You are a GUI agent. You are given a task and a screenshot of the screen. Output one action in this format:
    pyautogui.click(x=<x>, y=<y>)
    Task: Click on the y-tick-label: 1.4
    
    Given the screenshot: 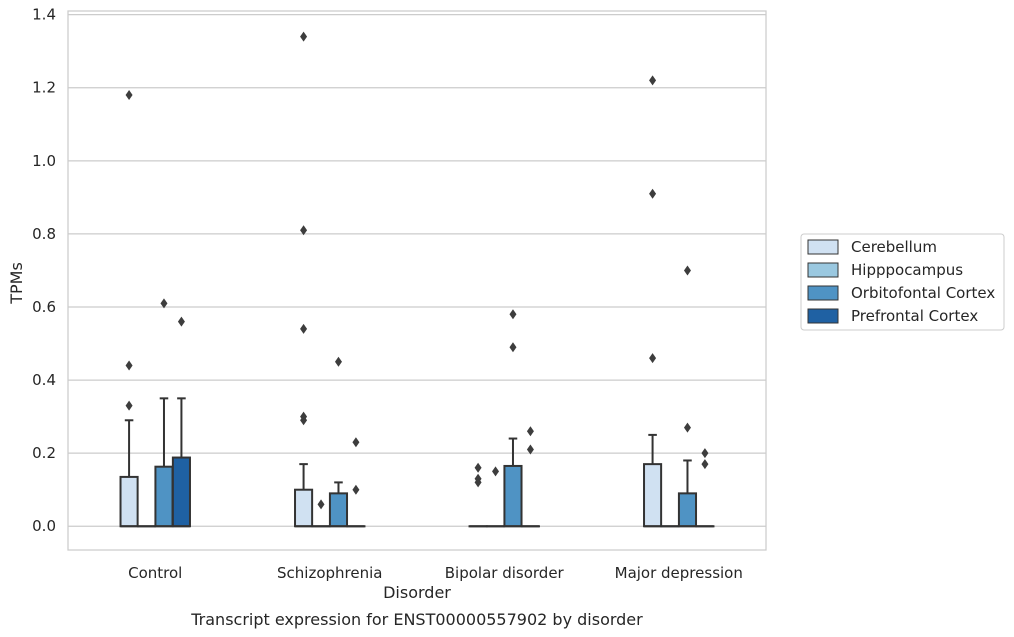 What is the action you would take?
    pyautogui.click(x=44, y=15)
    